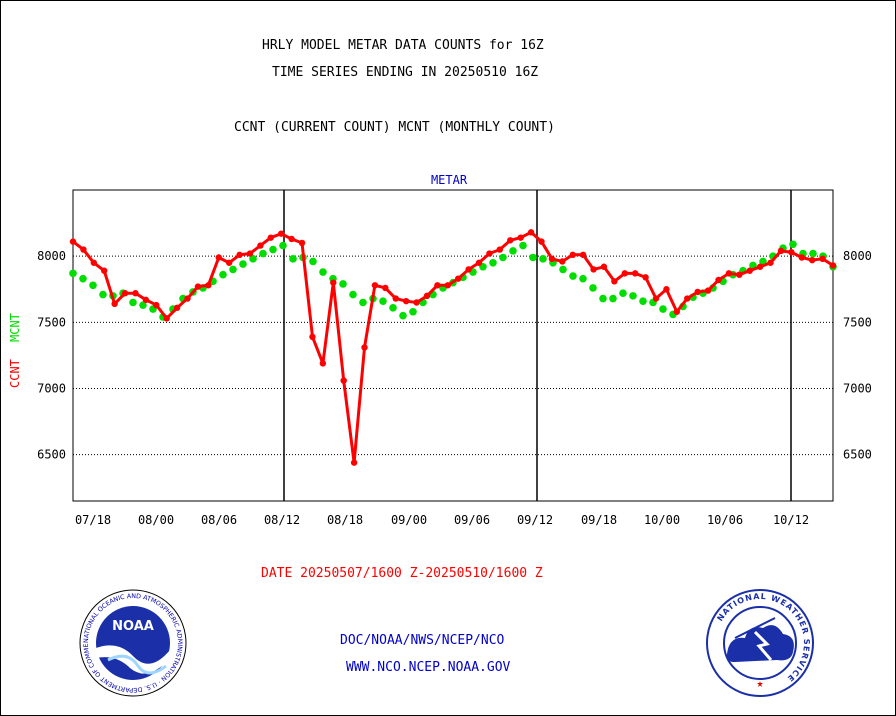  I want to click on y-tick-label-left: 6500, so click(51, 455).